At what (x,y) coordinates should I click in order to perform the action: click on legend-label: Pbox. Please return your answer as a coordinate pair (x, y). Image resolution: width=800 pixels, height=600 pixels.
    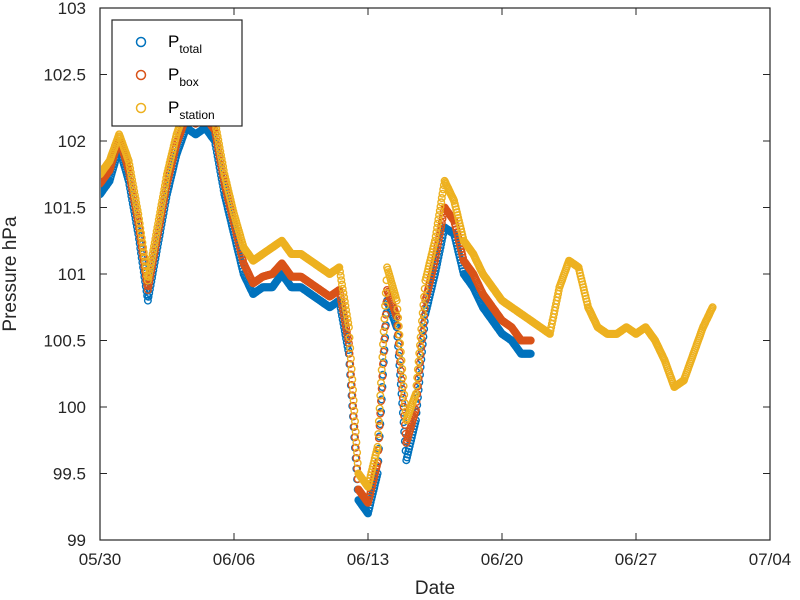
    Looking at the image, I should click on (183, 77).